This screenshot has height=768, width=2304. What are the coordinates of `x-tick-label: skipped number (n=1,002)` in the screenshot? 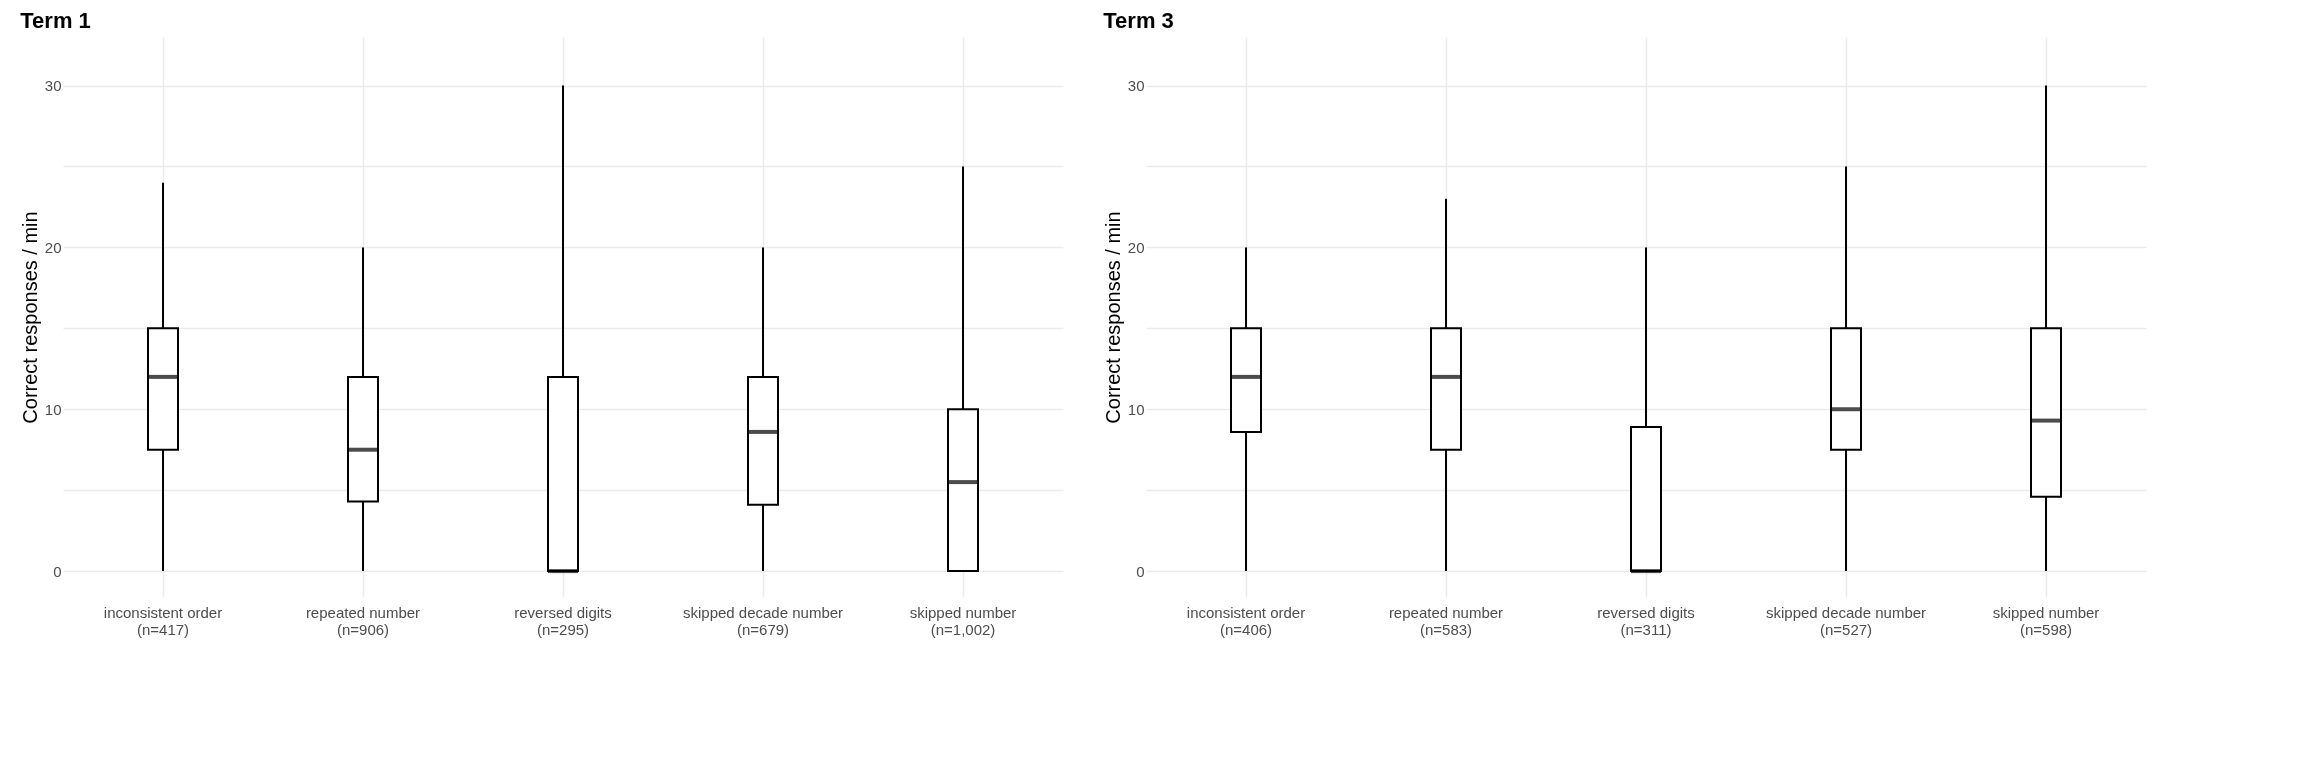 It's located at (963, 620).